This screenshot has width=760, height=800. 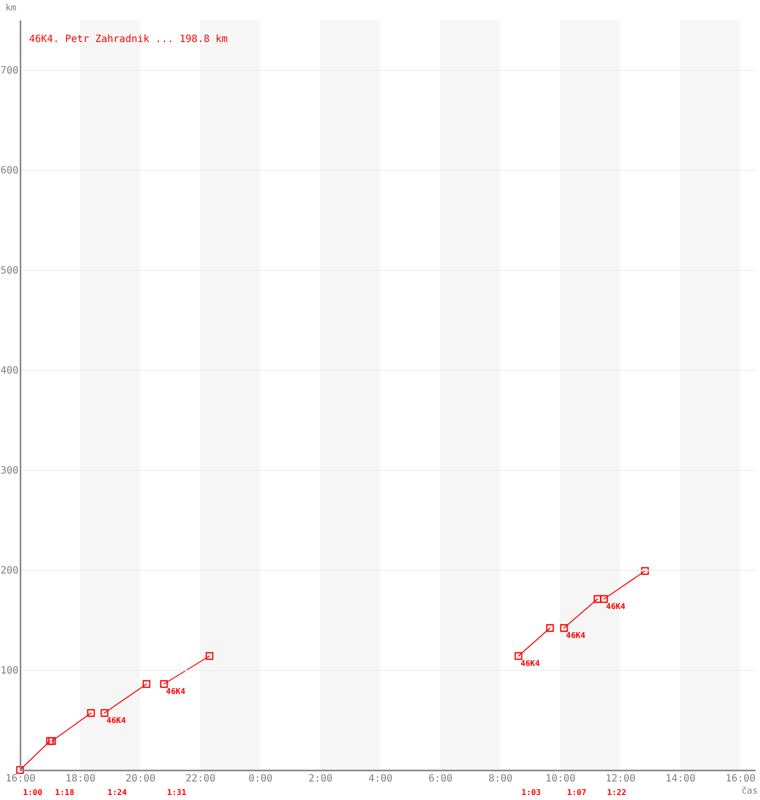 What do you see at coordinates (616, 792) in the screenshot?
I see `text: 1:22` at bounding box center [616, 792].